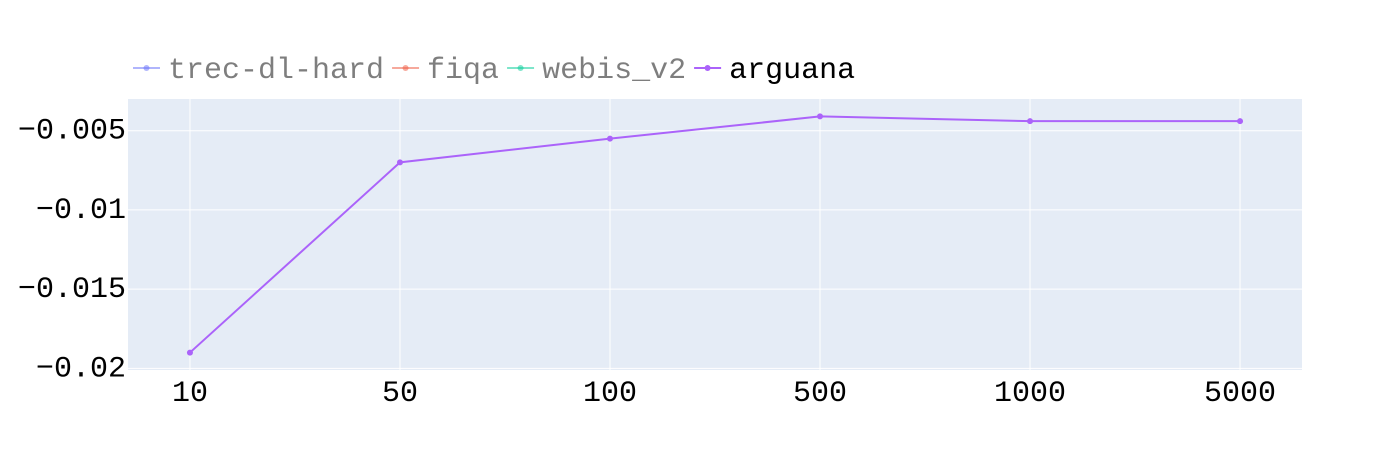  Describe the element at coordinates (1030, 394) in the screenshot. I see `x-tick-label: 1000` at that location.